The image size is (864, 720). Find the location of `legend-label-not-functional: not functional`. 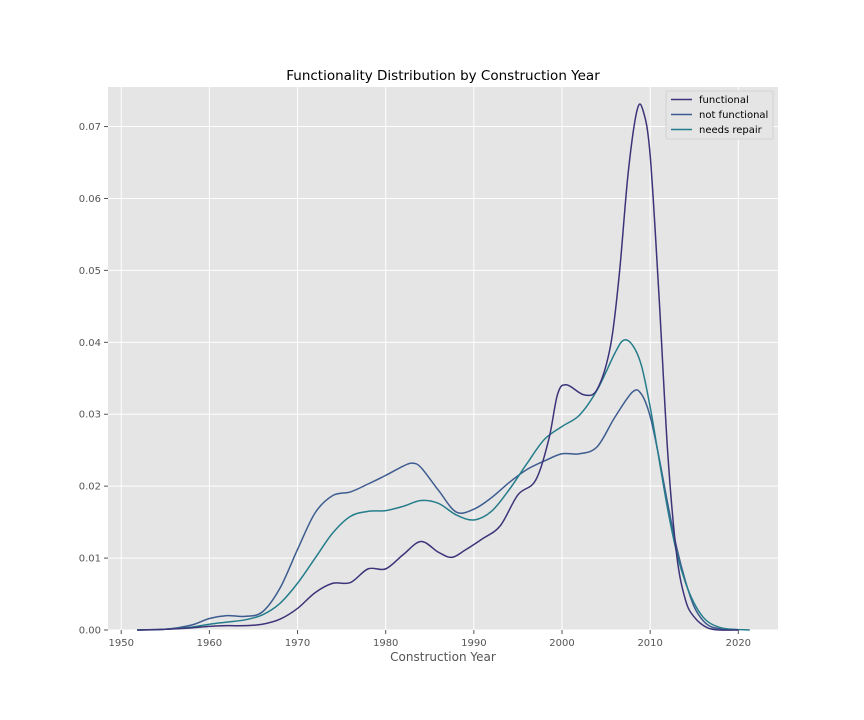

legend-label-not-functional: not functional is located at coordinates (733, 115).